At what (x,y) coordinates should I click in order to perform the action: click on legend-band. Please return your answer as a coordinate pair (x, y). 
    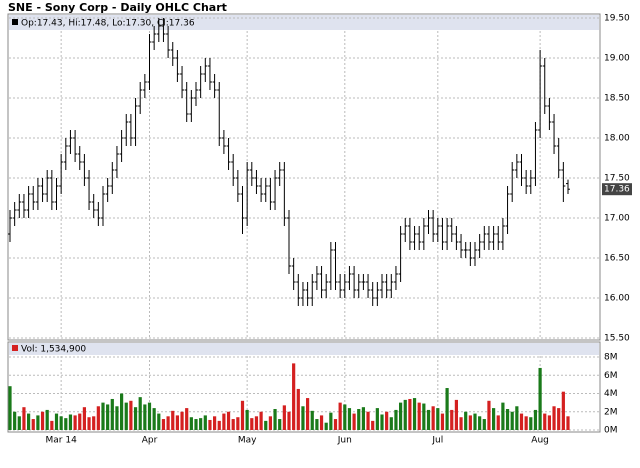
    Looking at the image, I should click on (304, 22).